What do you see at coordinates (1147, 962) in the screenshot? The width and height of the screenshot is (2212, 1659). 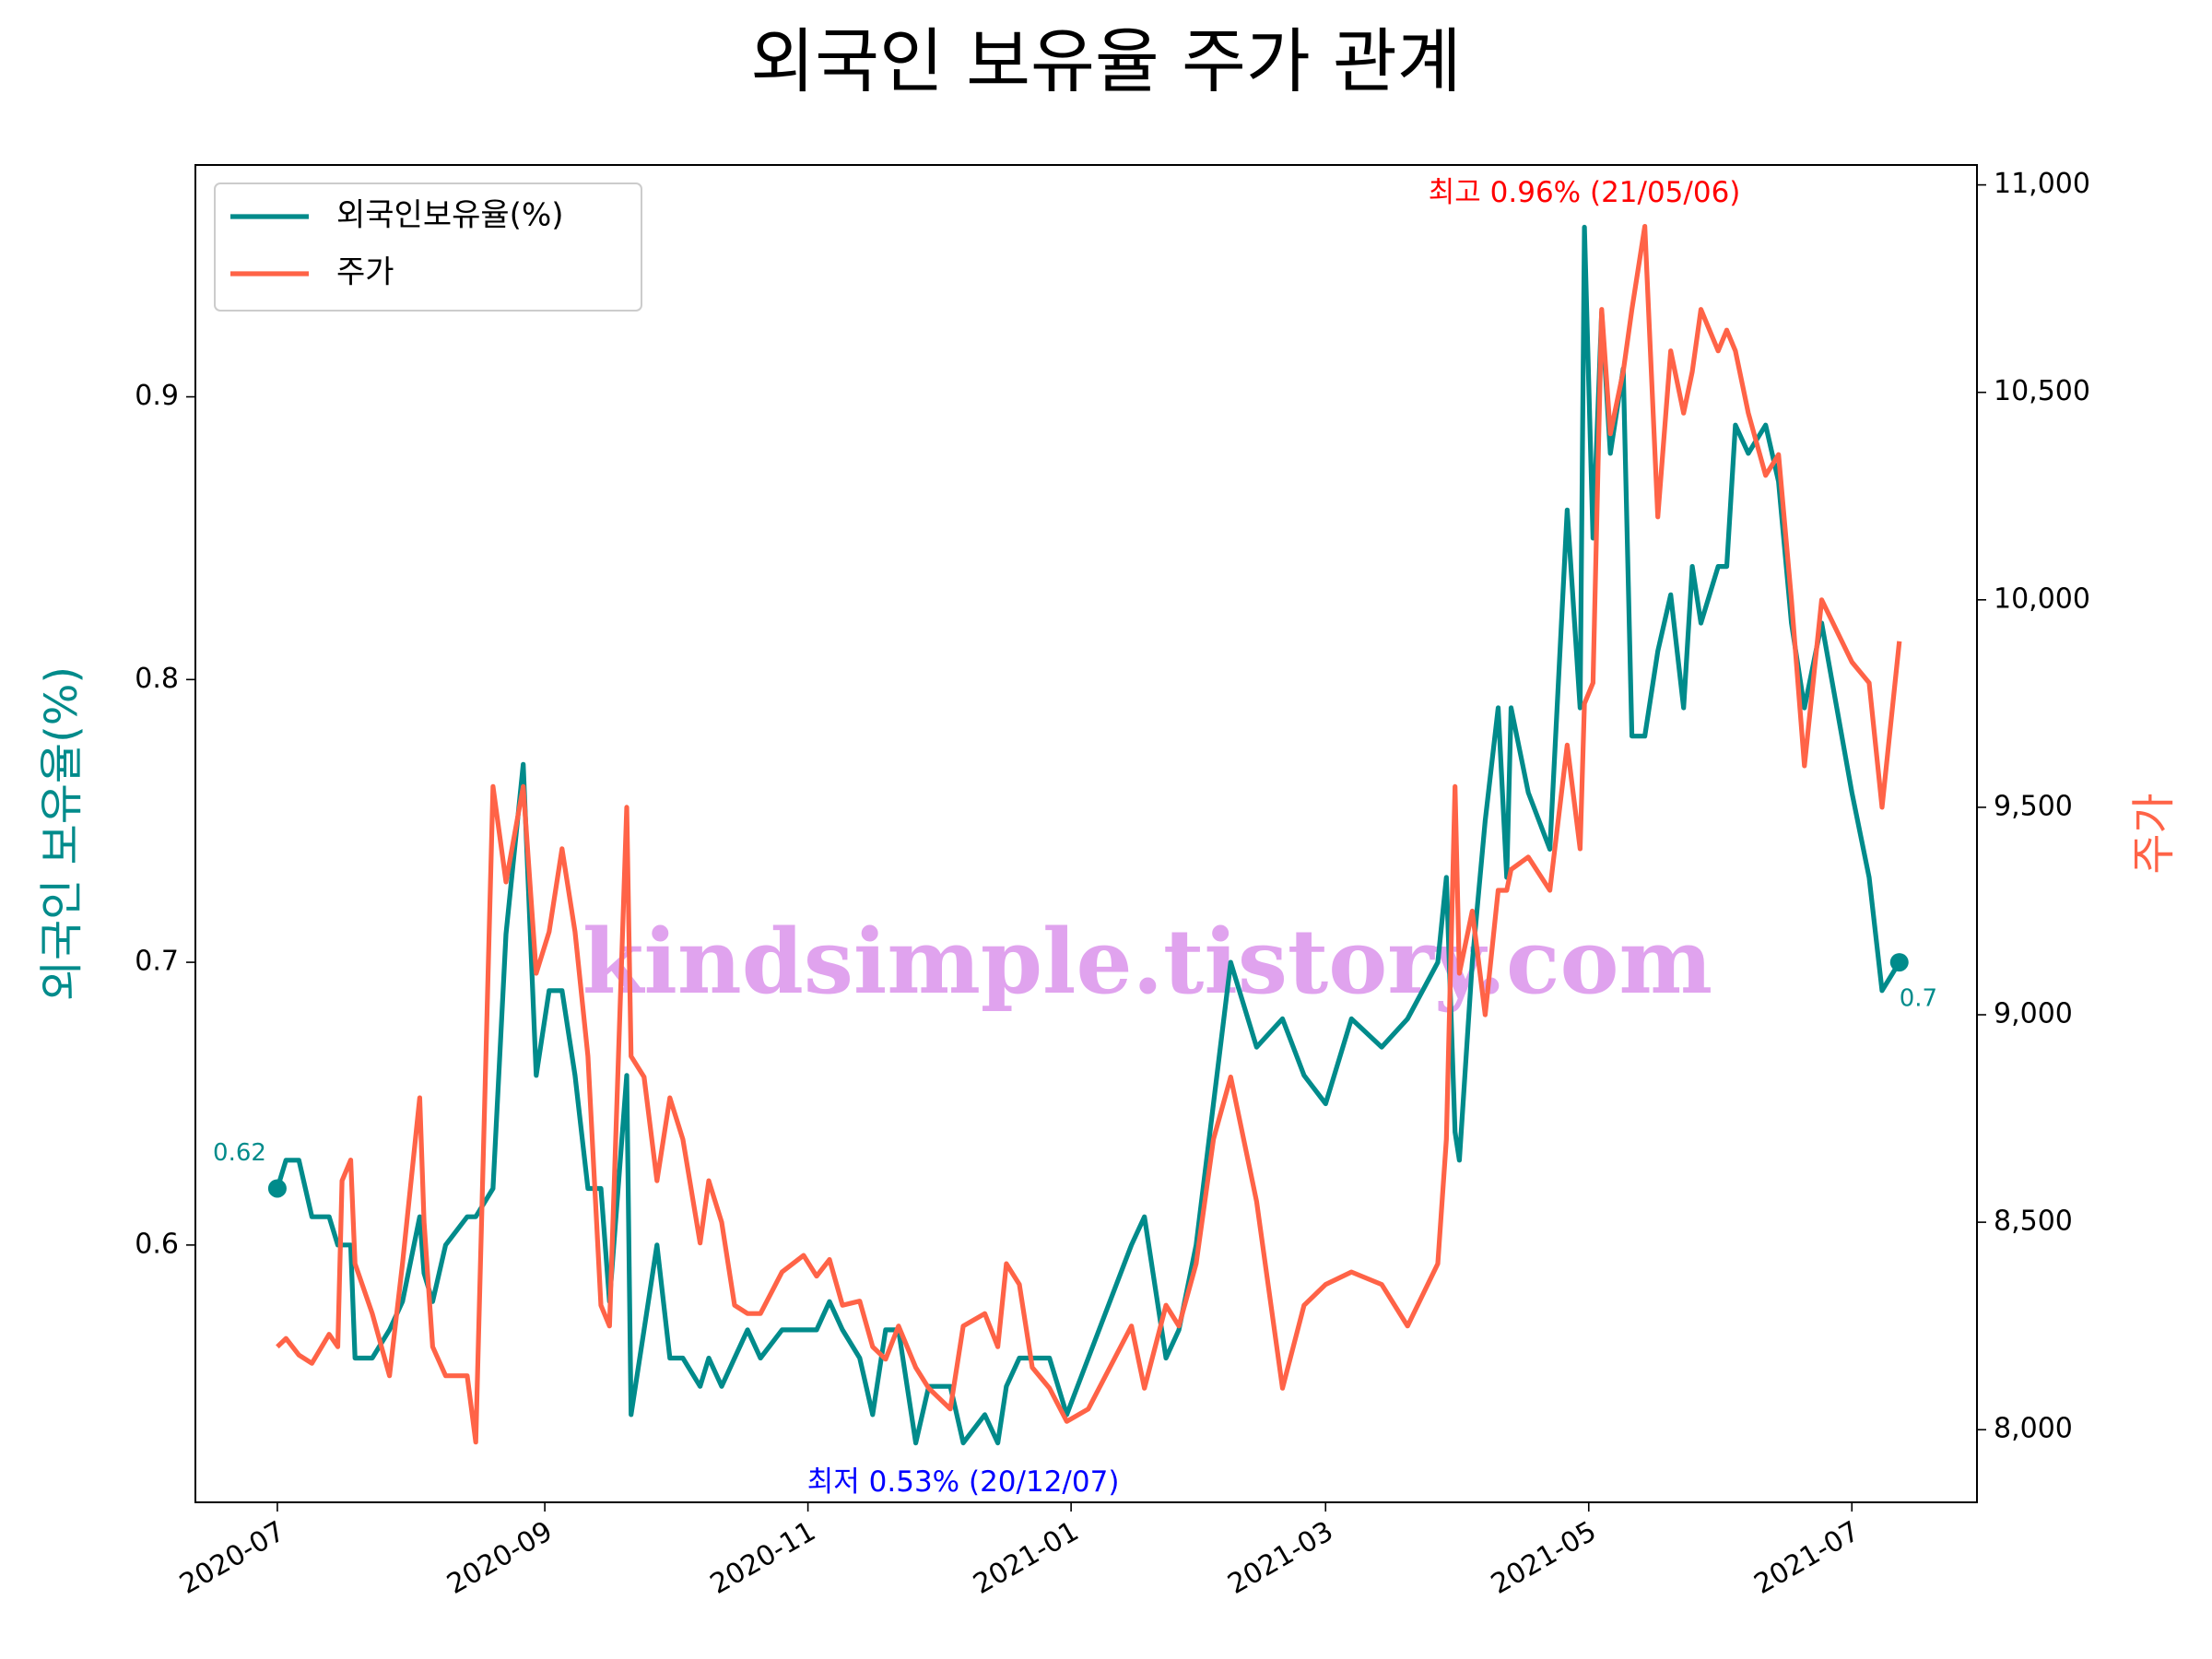 I see `watermark: kindsimple.tistory.com` at bounding box center [1147, 962].